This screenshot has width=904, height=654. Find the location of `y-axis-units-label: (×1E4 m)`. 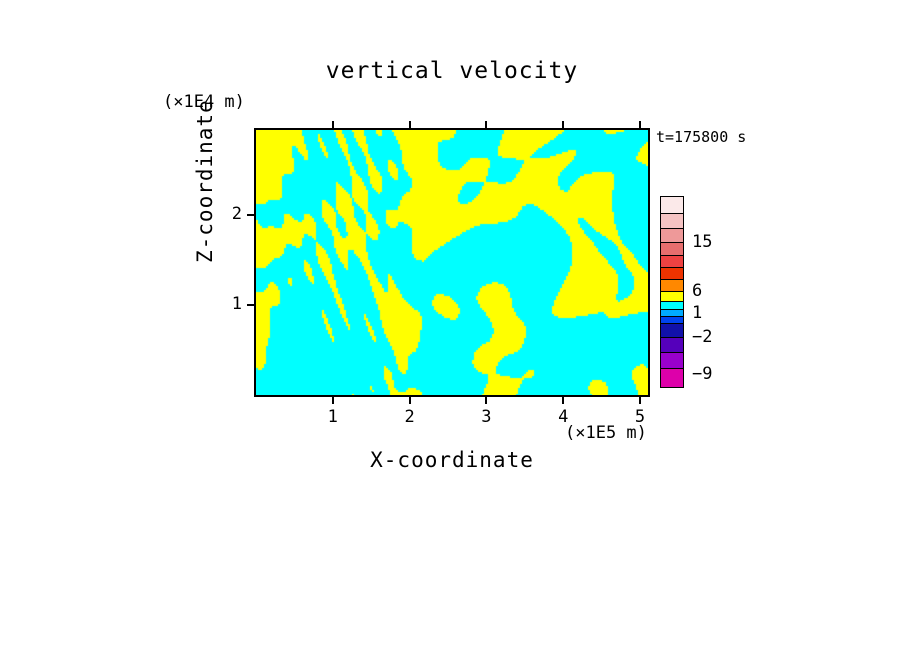

y-axis-units-label: (×1E4 m) is located at coordinates (204, 102).